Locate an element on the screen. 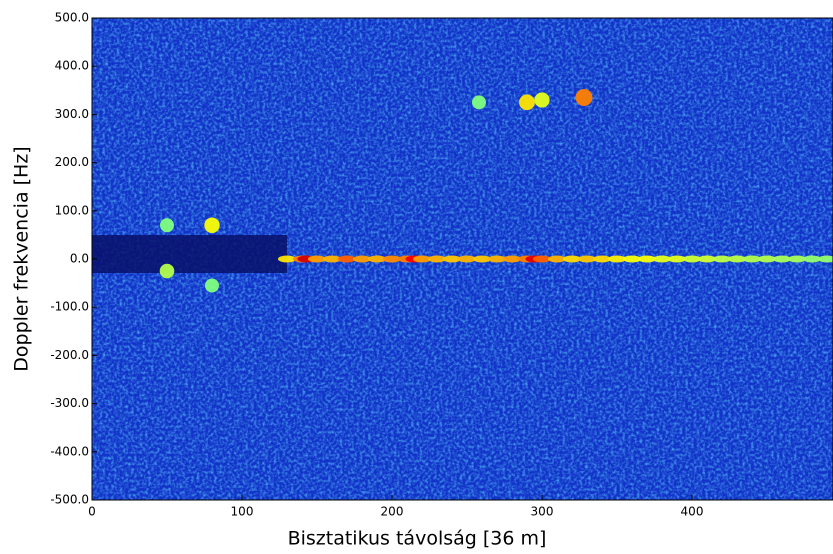  y-tick-label: 500.0 is located at coordinates (72, 18).